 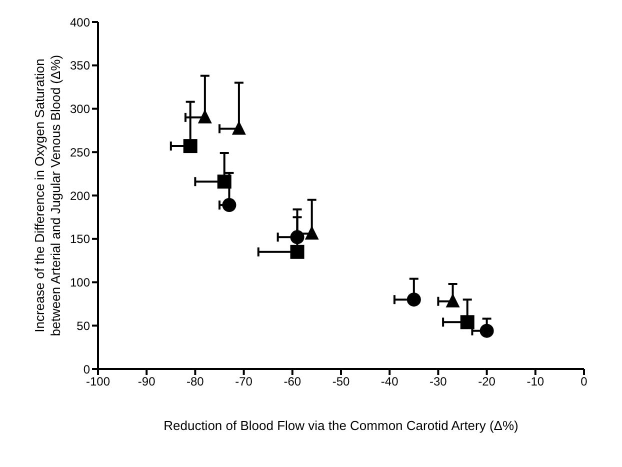 What do you see at coordinates (80, 152) in the screenshot?
I see `y-tick-label: 250` at bounding box center [80, 152].